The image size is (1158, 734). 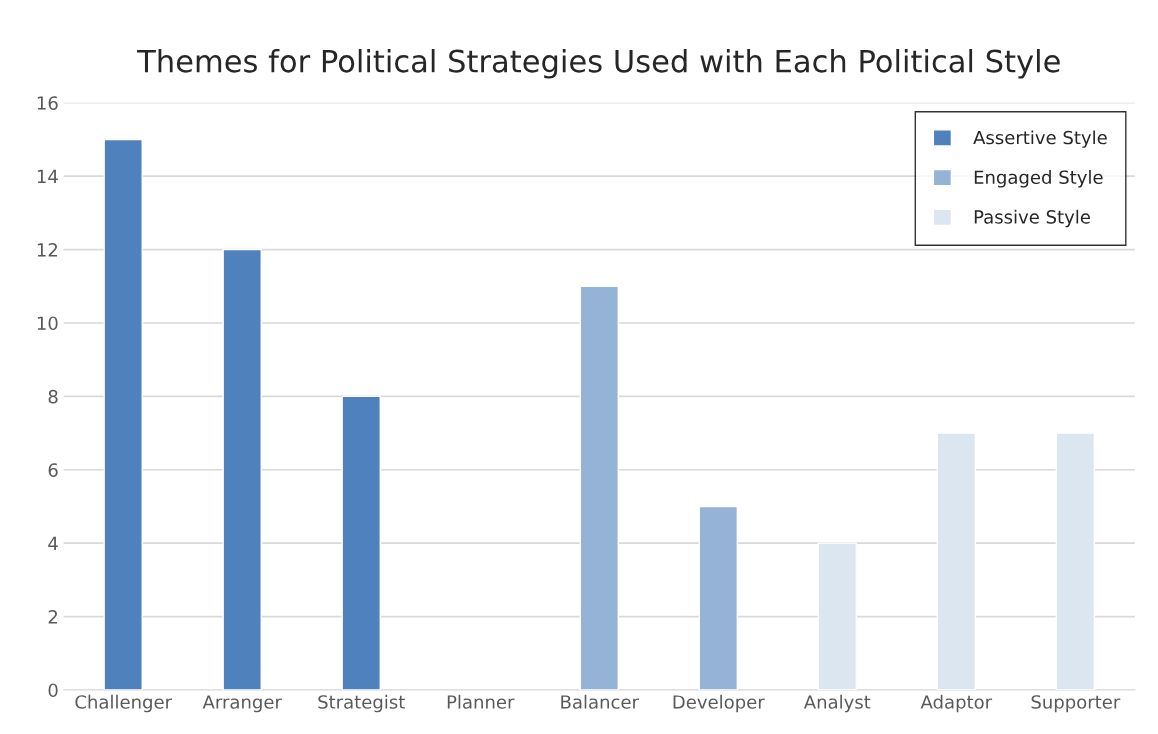 What do you see at coordinates (242, 704) in the screenshot?
I see `x-tick-label: Arranger` at bounding box center [242, 704].